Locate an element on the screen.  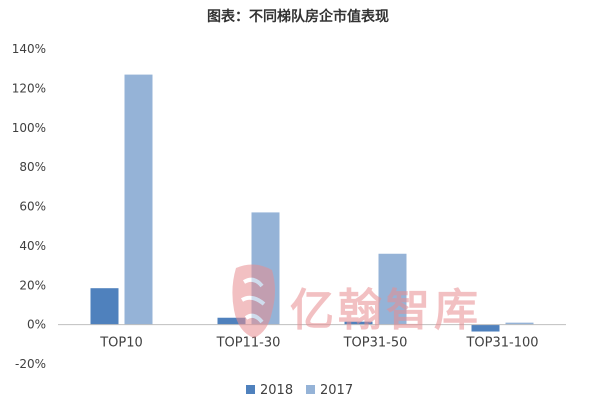
x-tick-label: TOP31-100 is located at coordinates (501, 343).